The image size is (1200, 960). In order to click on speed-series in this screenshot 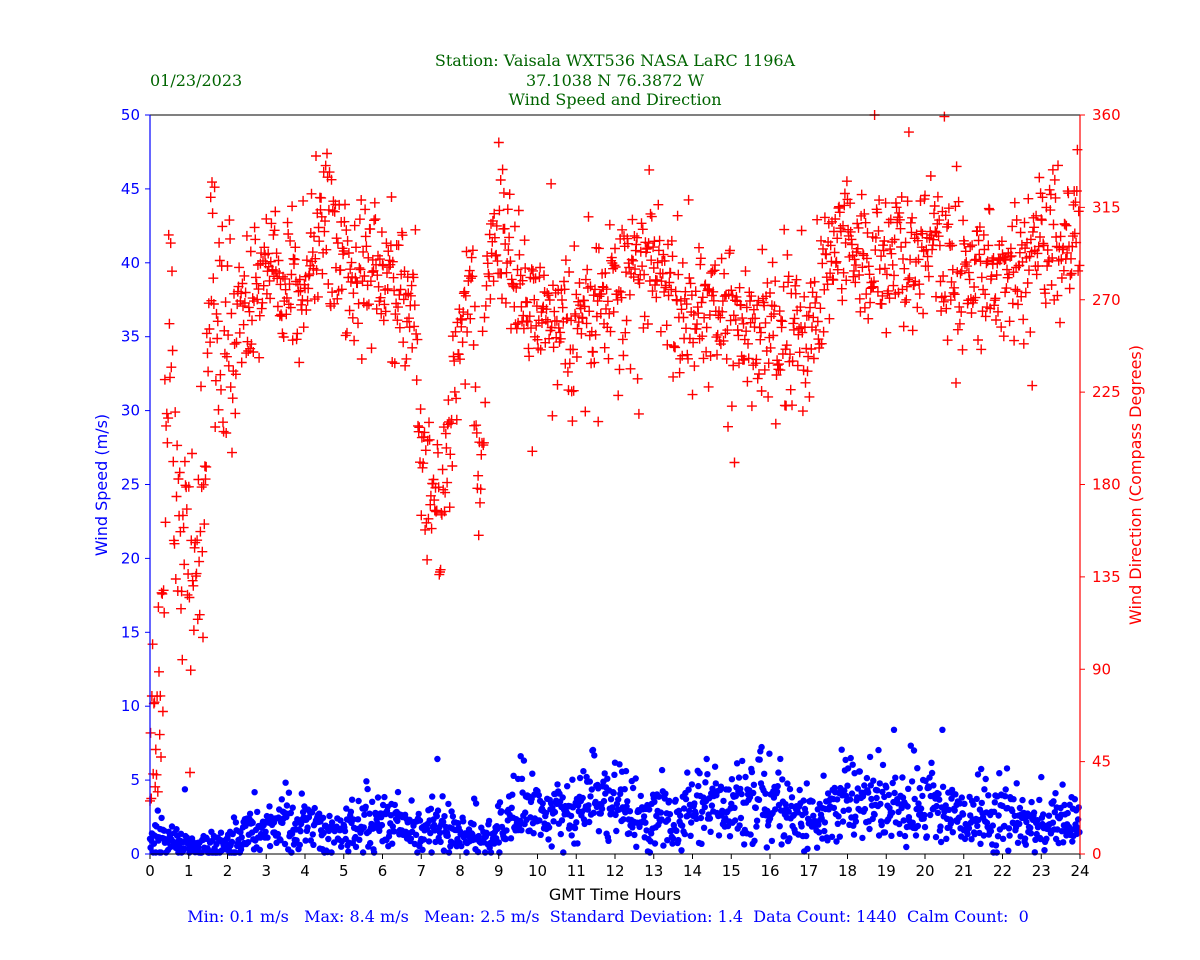, I will do `click(614, 791)`.